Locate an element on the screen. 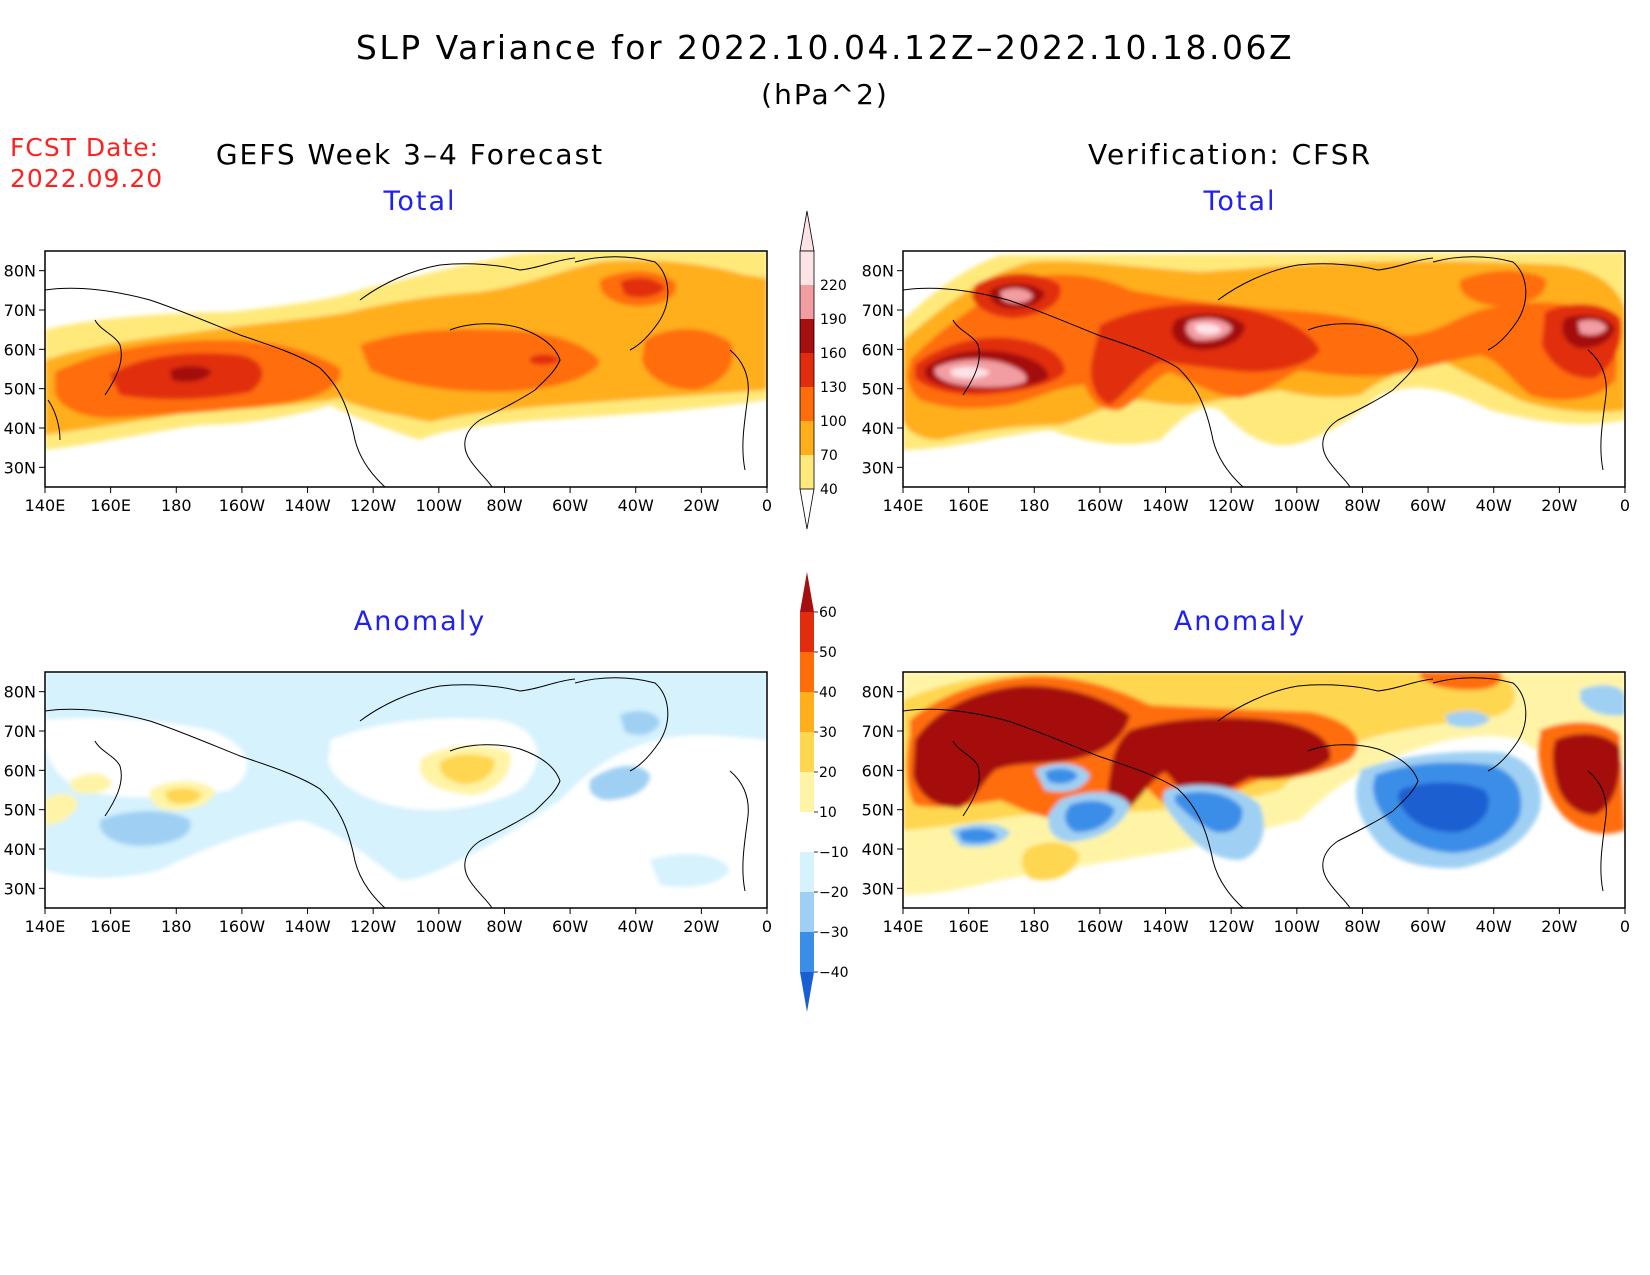 The height and width of the screenshot is (1275, 1650). cfsr-total-coastlines is located at coordinates (1255, 371).